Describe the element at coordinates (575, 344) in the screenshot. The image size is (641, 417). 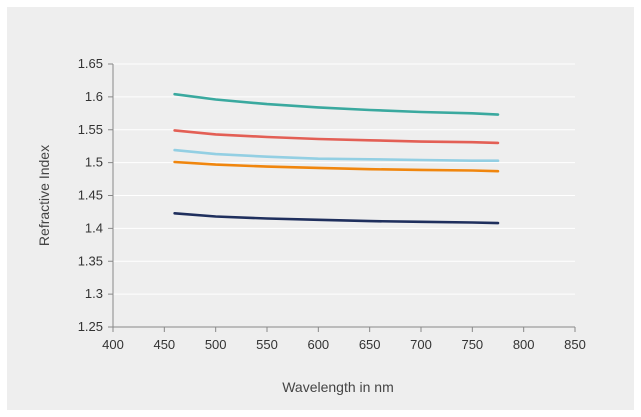
I see `x-tick-label: 850` at that location.